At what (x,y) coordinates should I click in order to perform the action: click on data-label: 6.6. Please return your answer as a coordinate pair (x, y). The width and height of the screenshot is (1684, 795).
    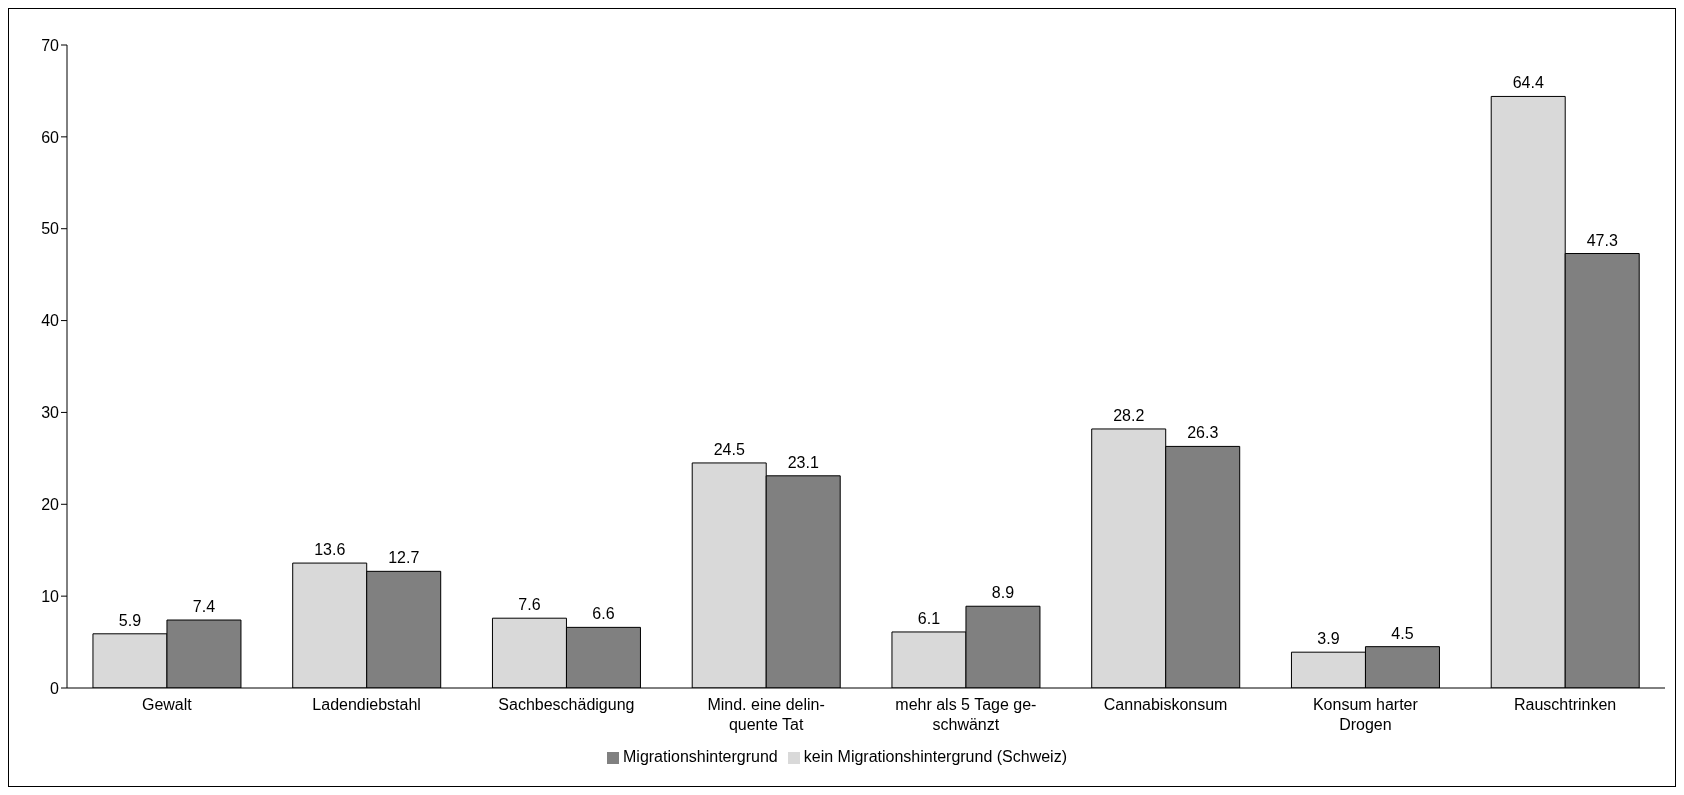
    Looking at the image, I should click on (603, 614).